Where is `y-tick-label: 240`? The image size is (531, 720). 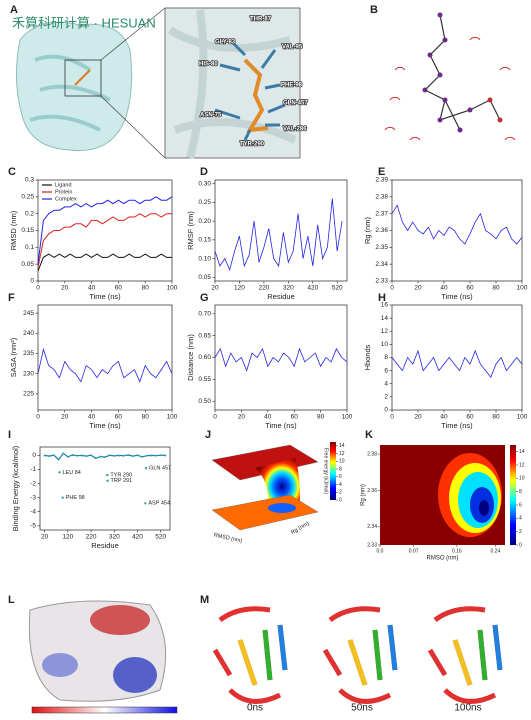
y-tick-label: 240 is located at coordinates (28, 333).